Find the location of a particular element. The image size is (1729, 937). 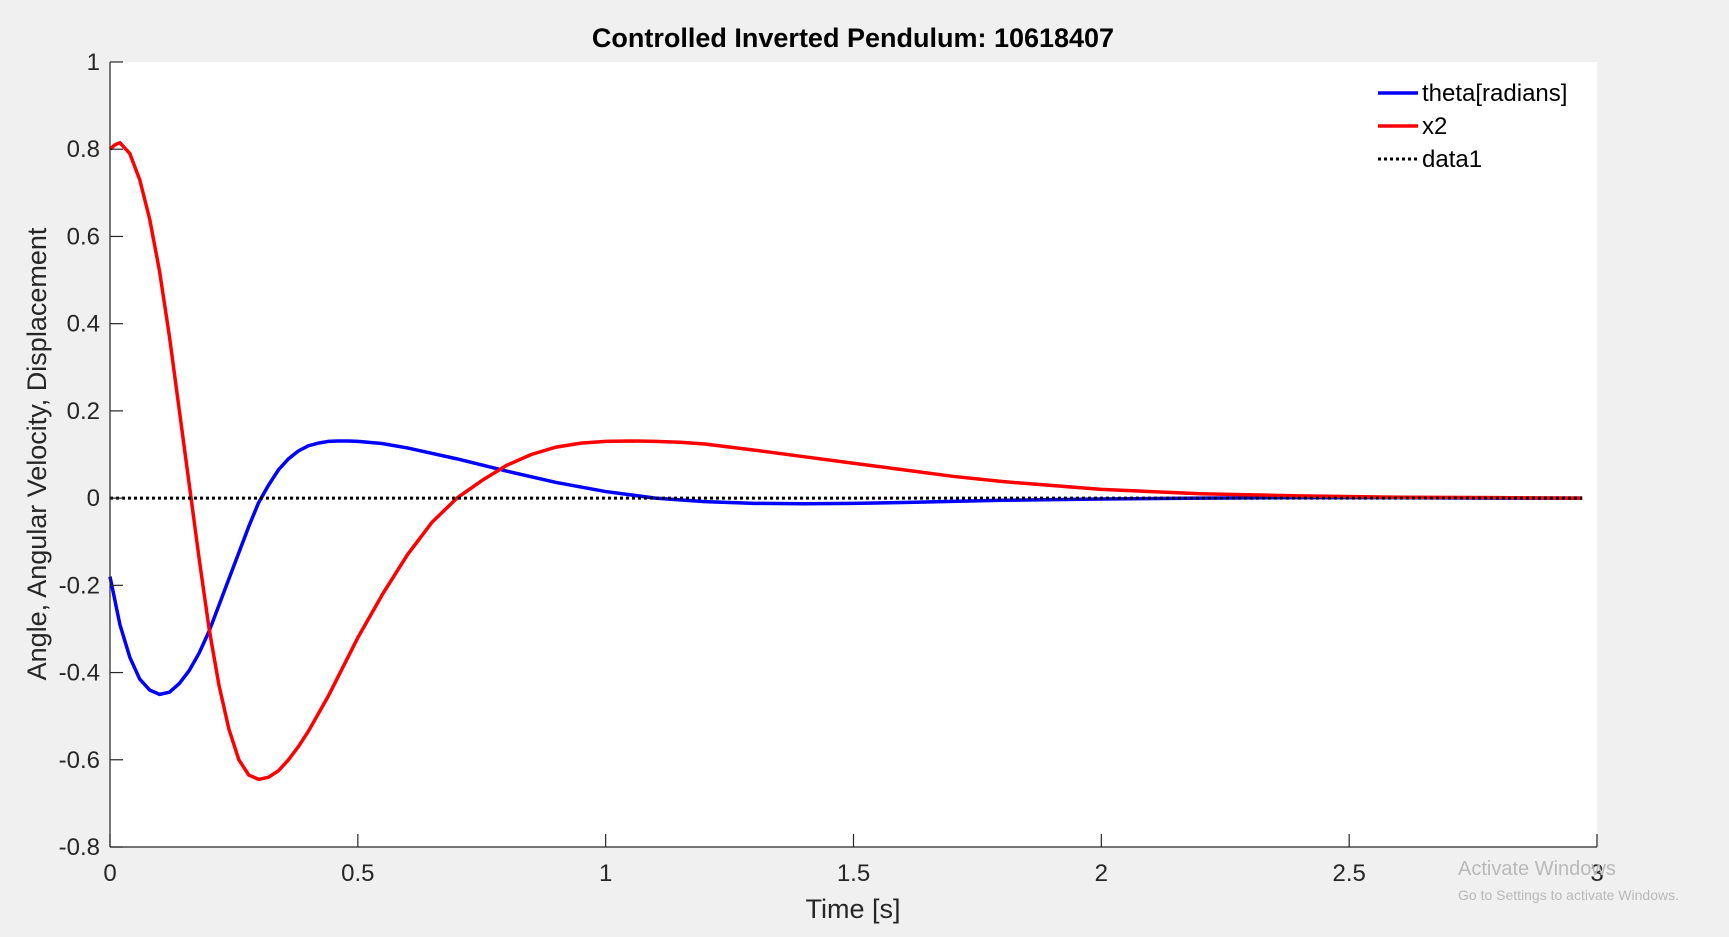

x-tick-label: 0 is located at coordinates (109, 873).